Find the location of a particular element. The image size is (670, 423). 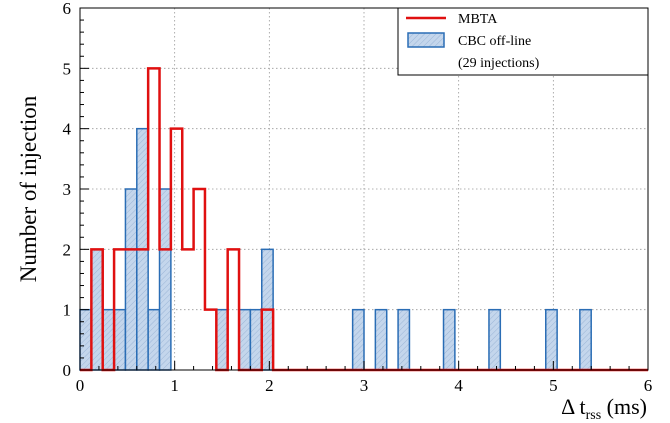

y-tick-label: 3 is located at coordinates (67, 189).